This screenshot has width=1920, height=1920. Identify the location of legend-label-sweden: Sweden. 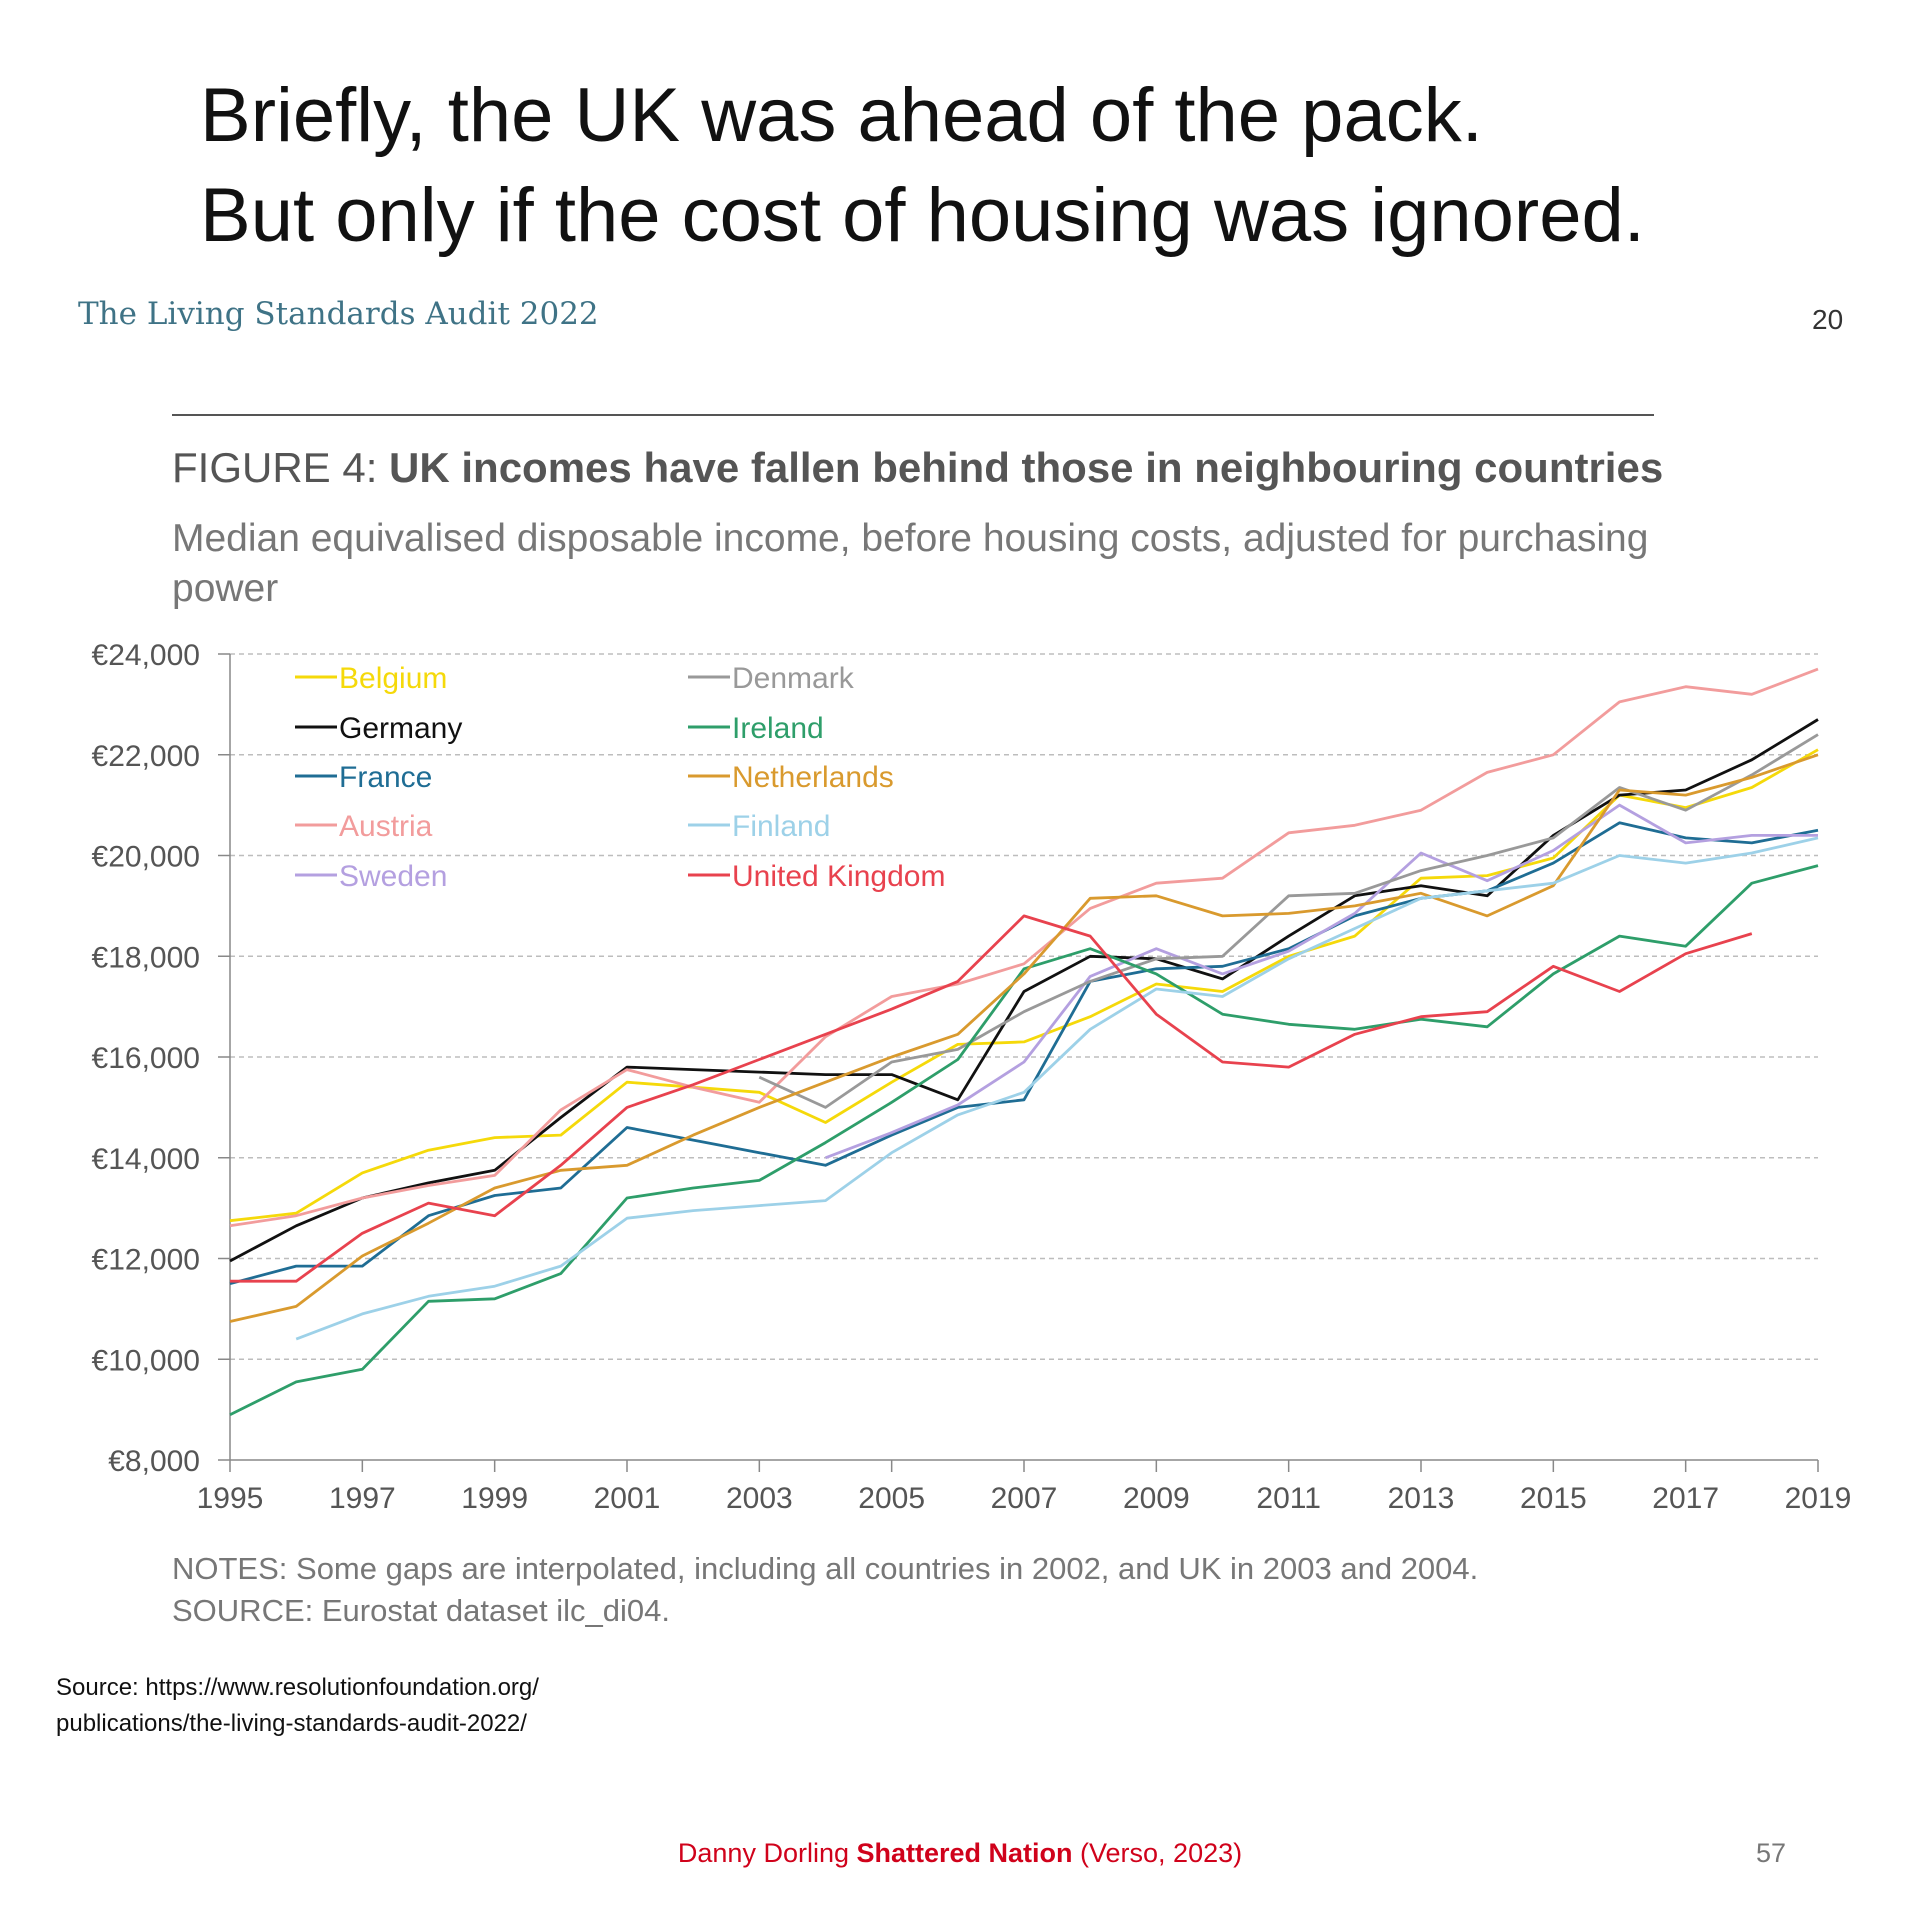
(393, 876).